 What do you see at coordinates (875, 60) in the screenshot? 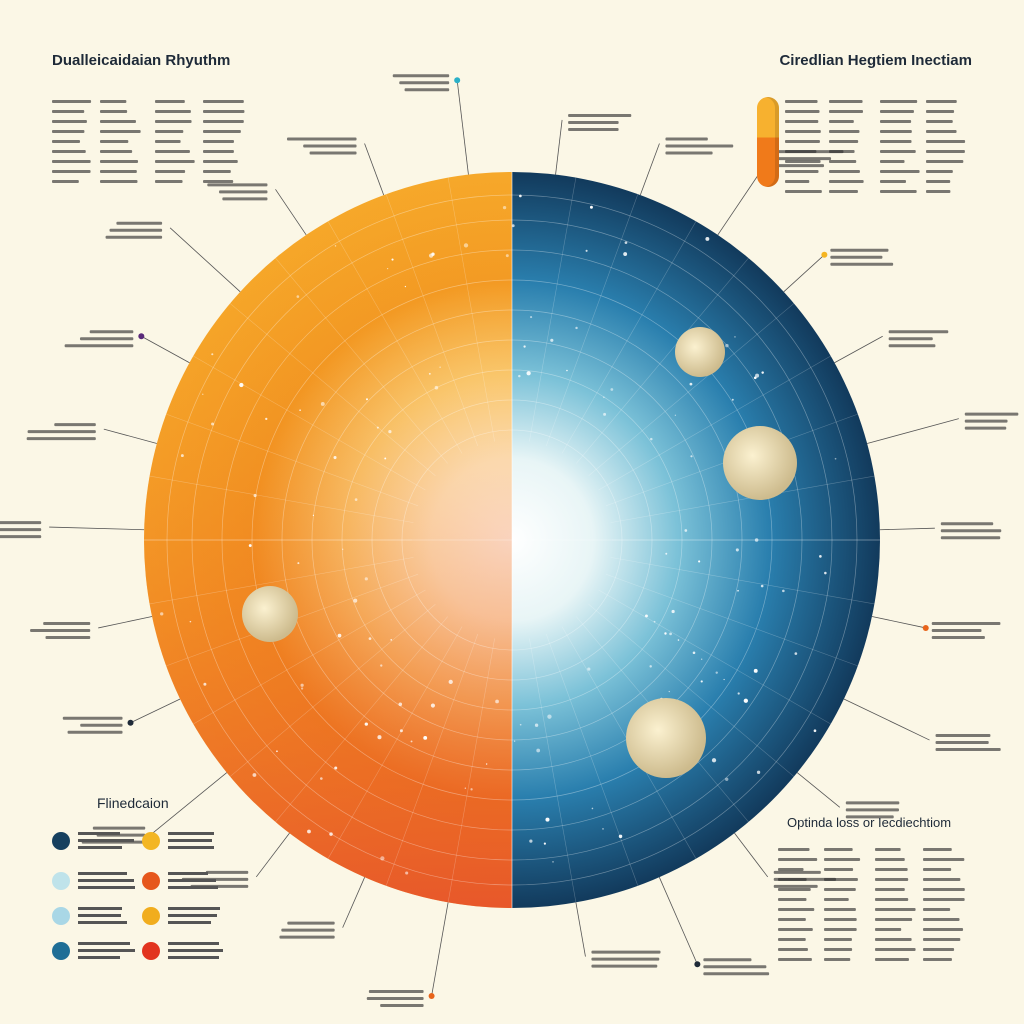
I see `title-right: Ciredlian Hegtiem Inectiam` at bounding box center [875, 60].